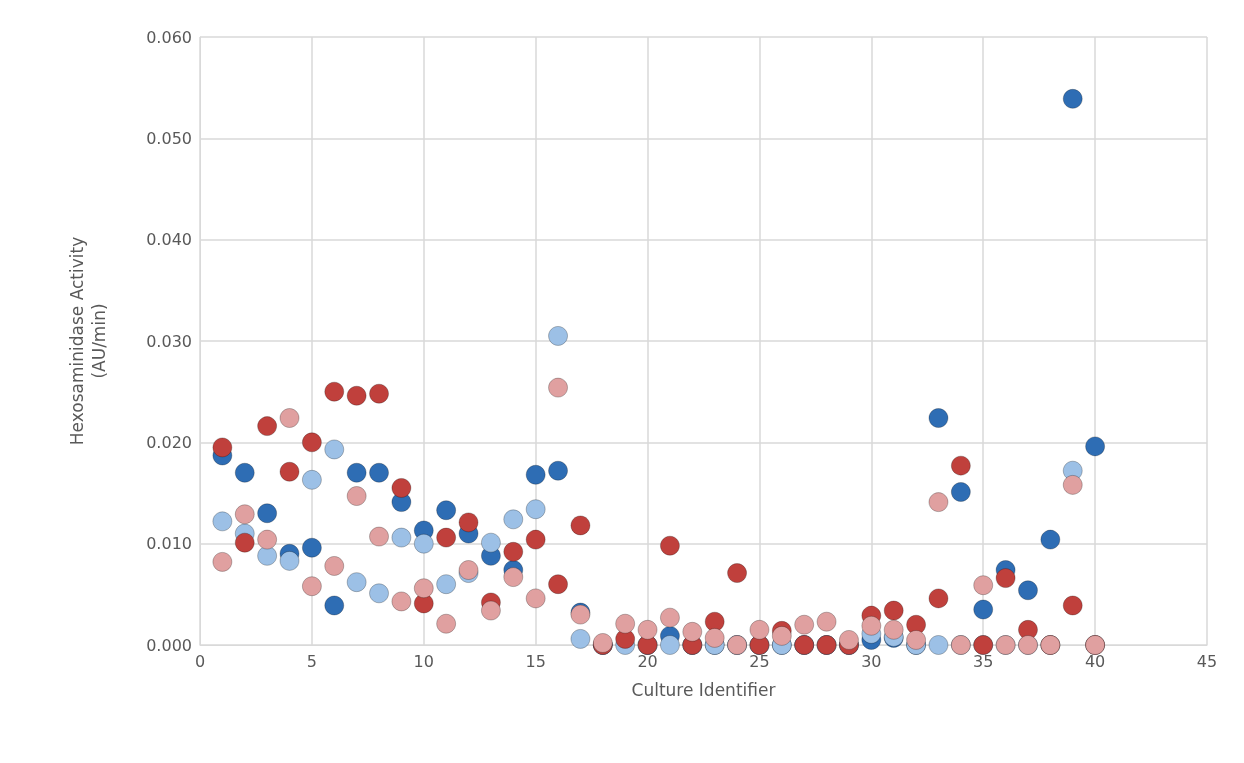 This screenshot has height=763, width=1244. Describe the element at coordinates (535, 661) in the screenshot. I see `x-tick-label: 15` at that location.